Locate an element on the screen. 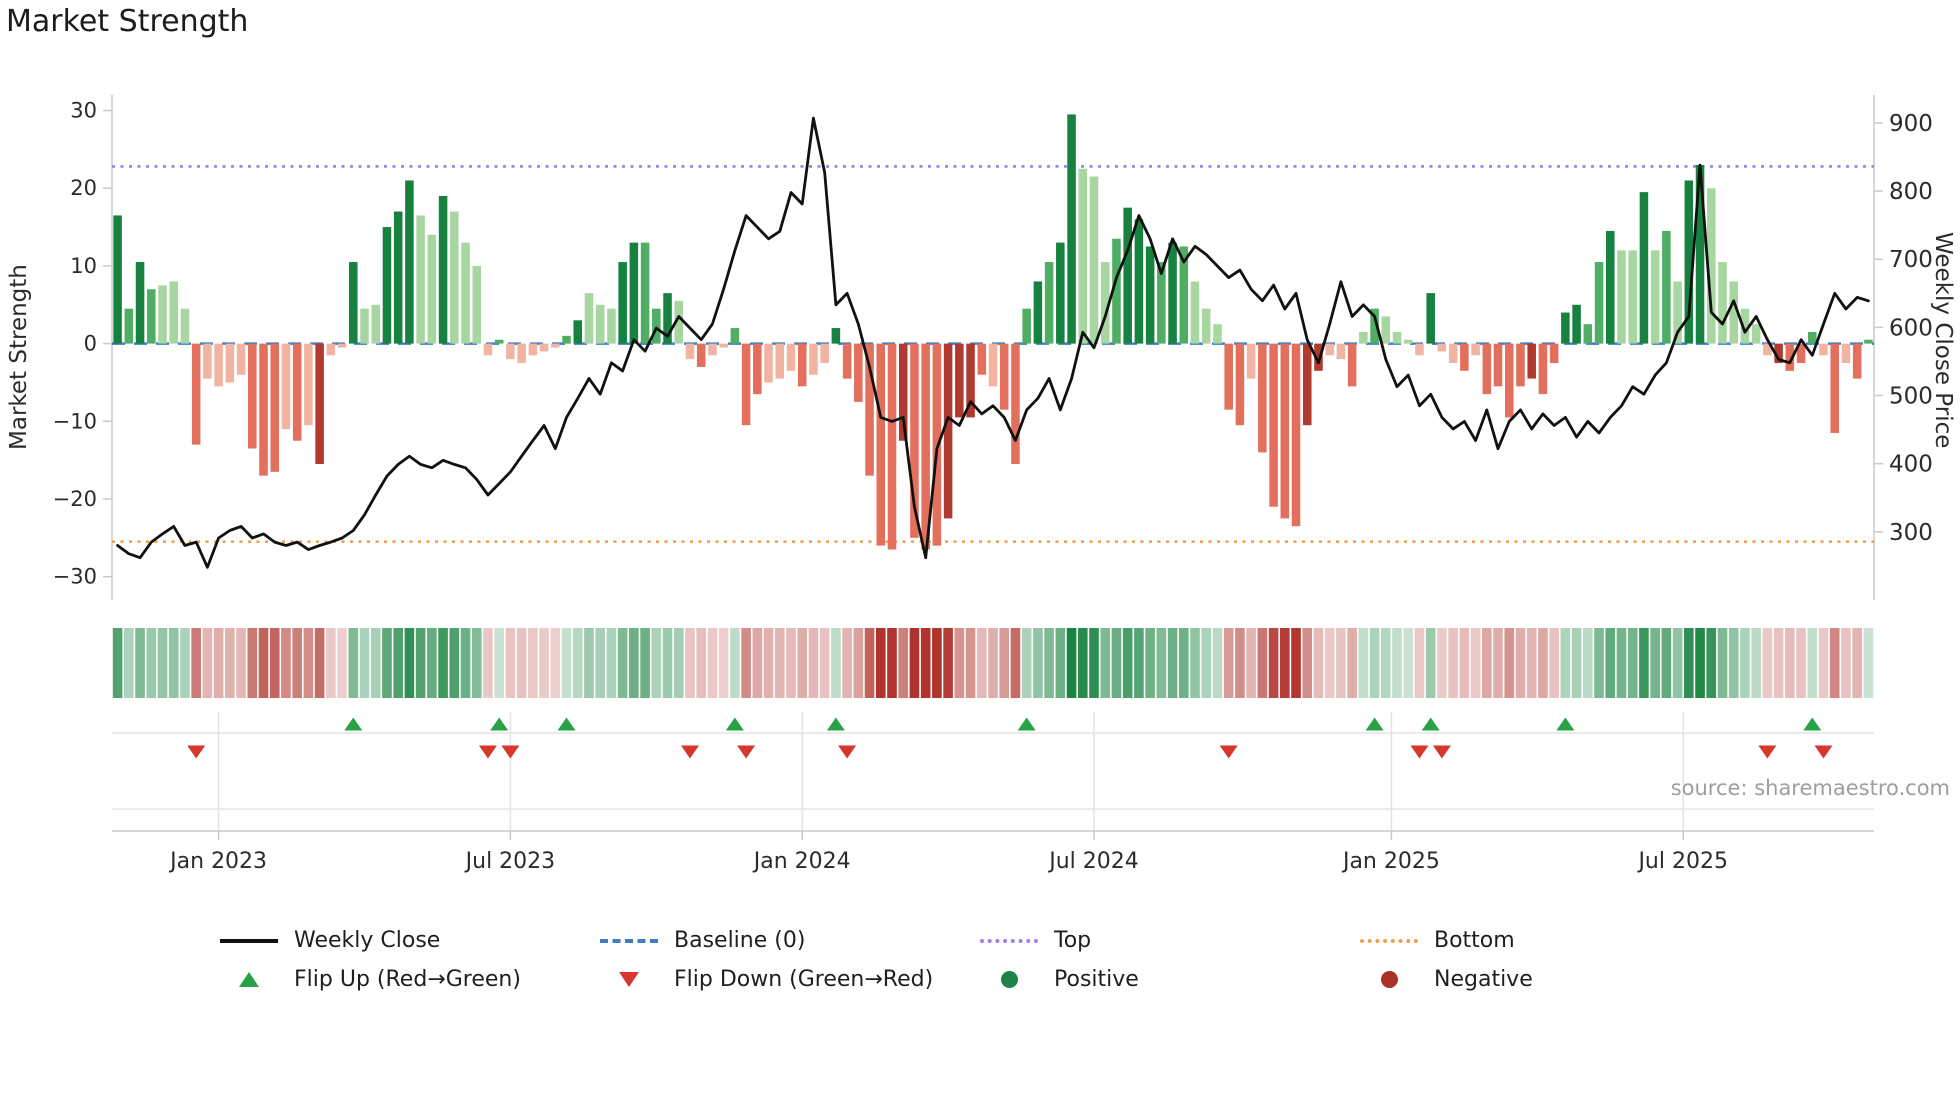 The image size is (1960, 1102). right-tick-label: 800 is located at coordinates (1911, 192).